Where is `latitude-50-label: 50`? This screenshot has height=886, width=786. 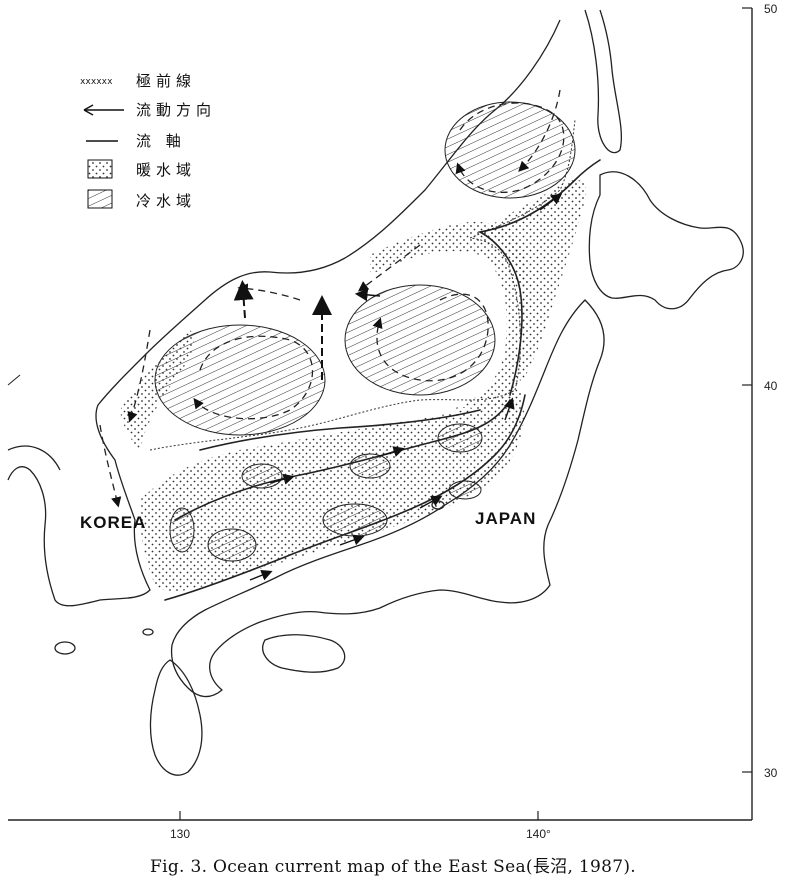 latitude-50-label: 50 is located at coordinates (771, 9).